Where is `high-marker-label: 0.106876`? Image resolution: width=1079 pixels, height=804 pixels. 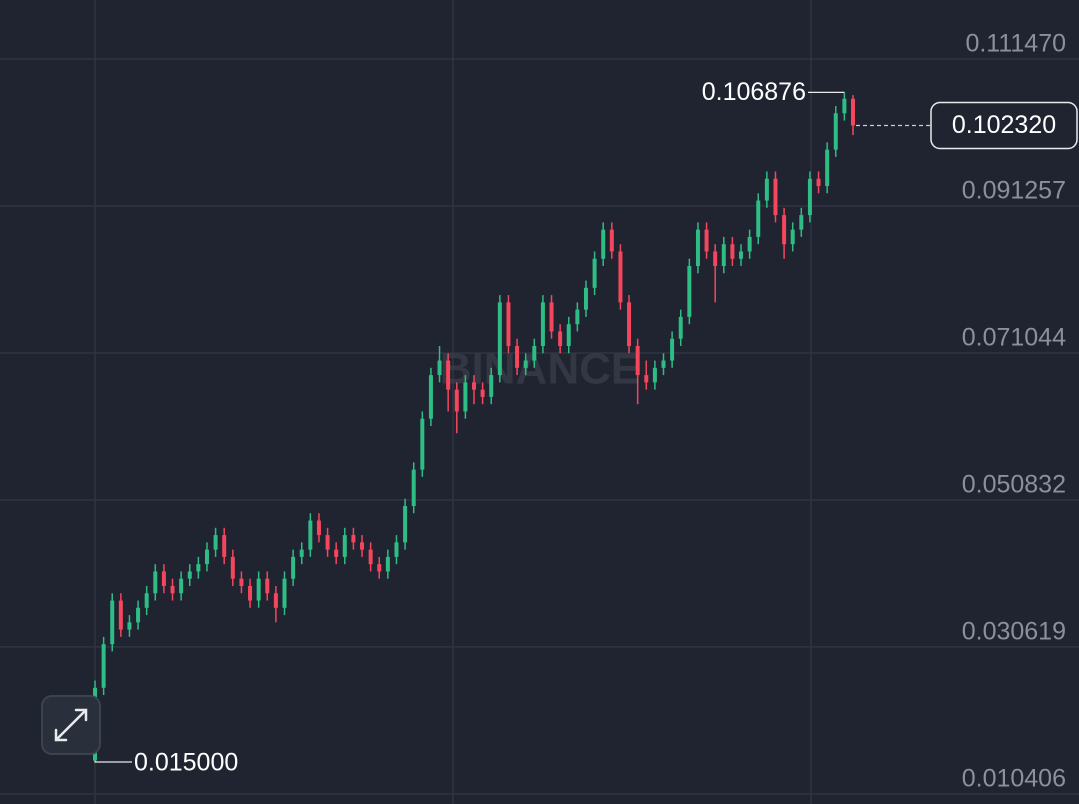
high-marker-label: 0.106876 is located at coordinates (754, 92).